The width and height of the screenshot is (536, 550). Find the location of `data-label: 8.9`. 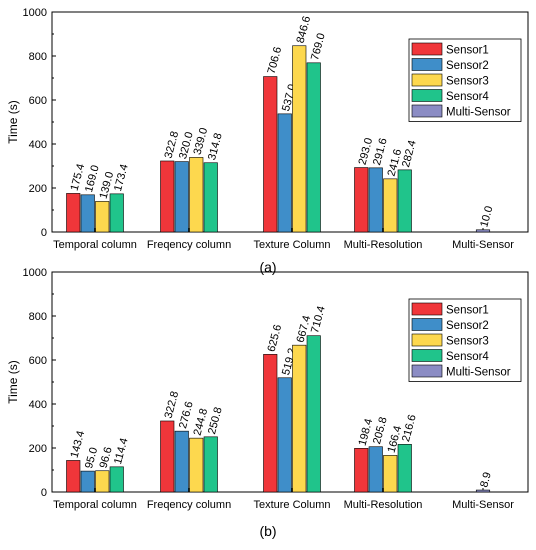

data-label: 8.9 is located at coordinates (486, 480).